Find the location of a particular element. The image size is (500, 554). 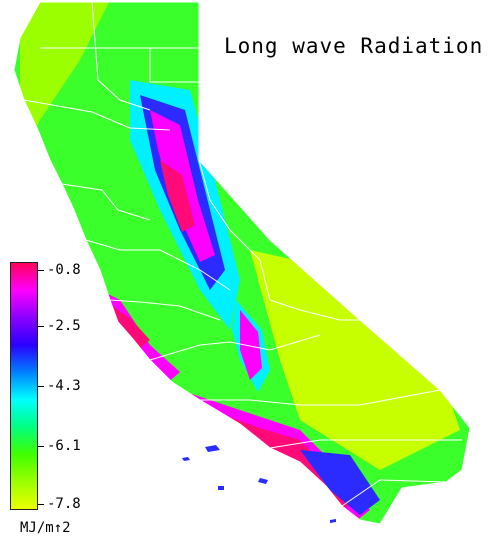

coast-pink-band is located at coordinates (130, 326).